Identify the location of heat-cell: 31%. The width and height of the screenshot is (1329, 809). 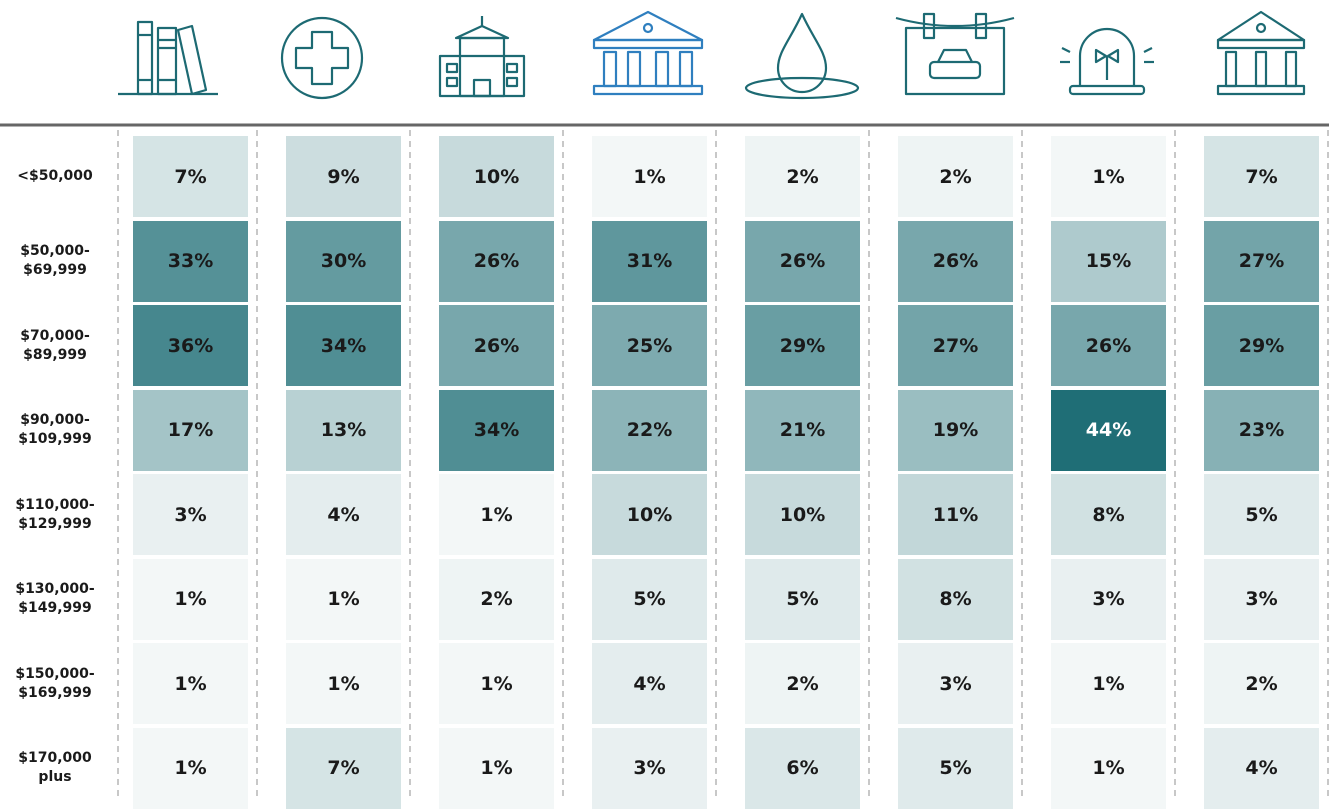
(649, 261).